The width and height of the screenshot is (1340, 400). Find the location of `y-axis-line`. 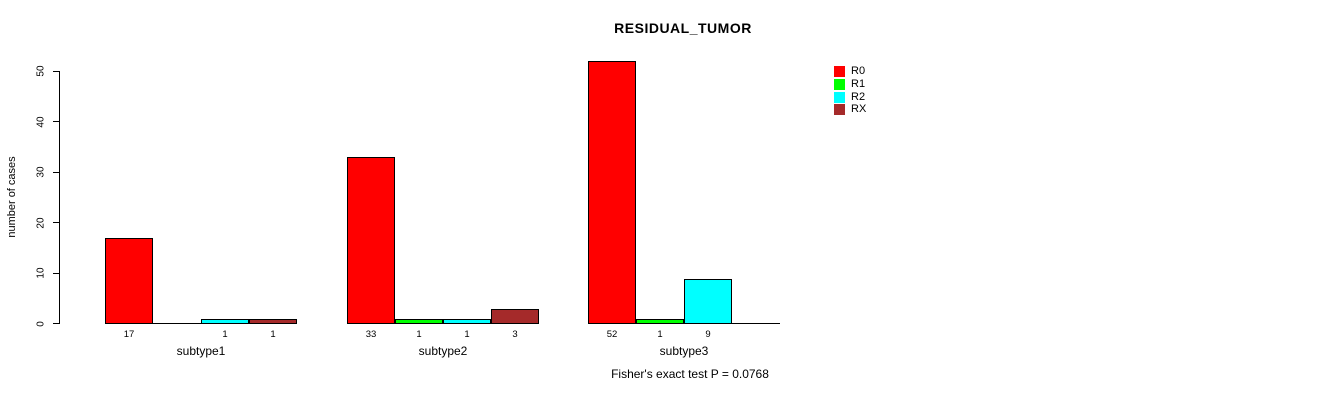

y-axis-line is located at coordinates (59, 197).